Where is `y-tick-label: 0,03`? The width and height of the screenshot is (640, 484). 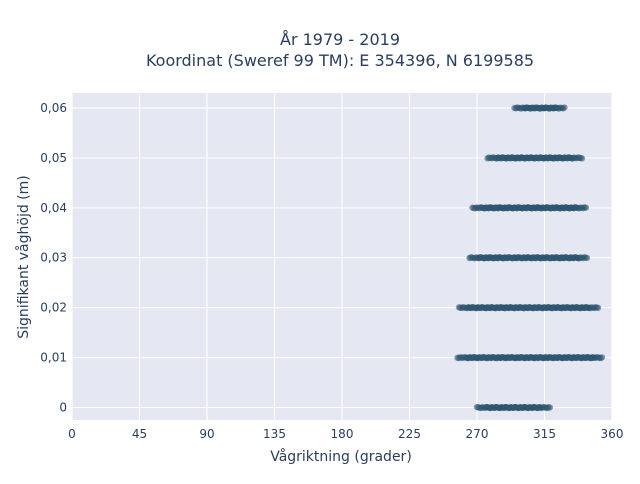 y-tick-label: 0,03 is located at coordinates (53, 258).